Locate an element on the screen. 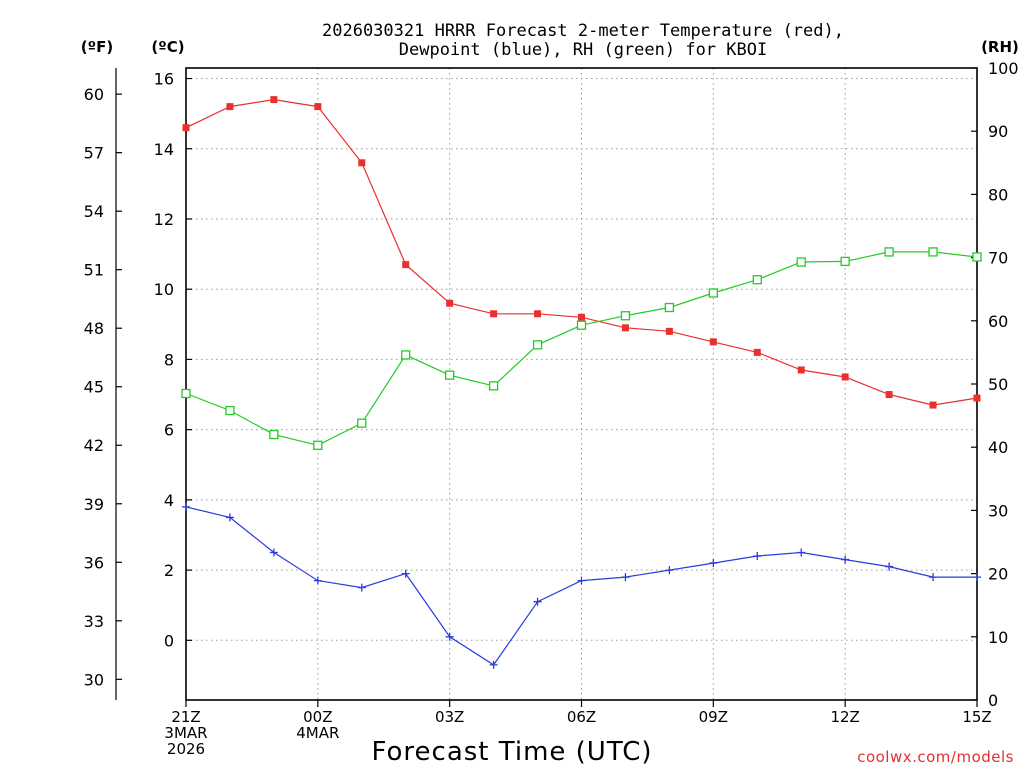  x-tick-label: 03Z is located at coordinates (449, 717).